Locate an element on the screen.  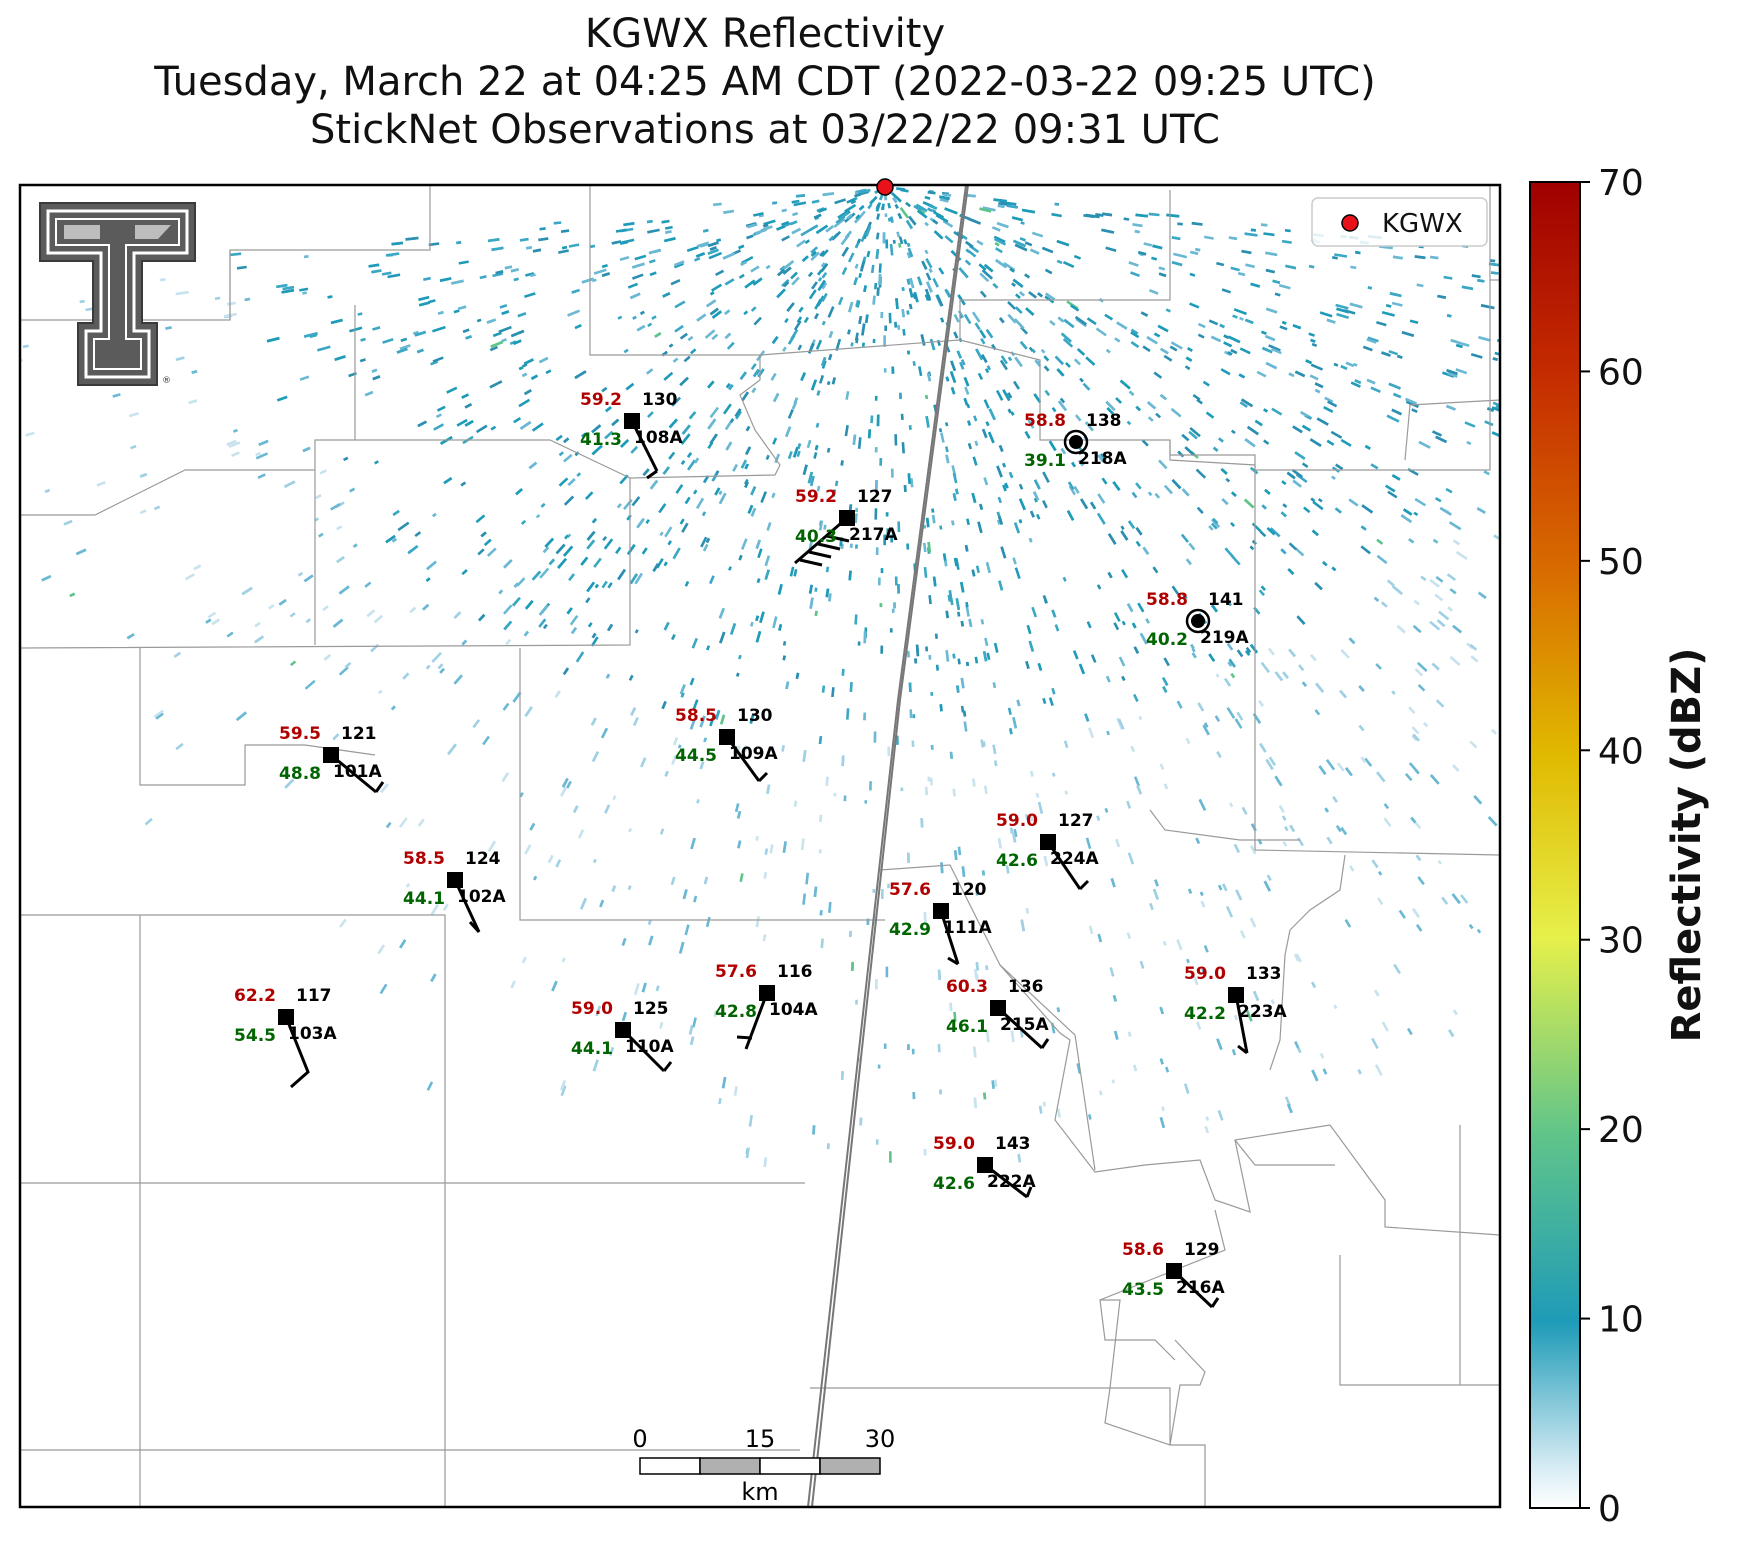
county-line is located at coordinates (1377, 663).